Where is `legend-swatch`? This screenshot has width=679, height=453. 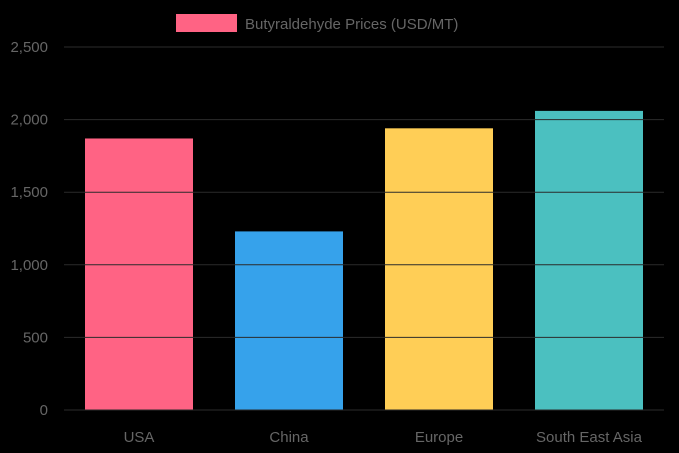
legend-swatch is located at coordinates (206, 23).